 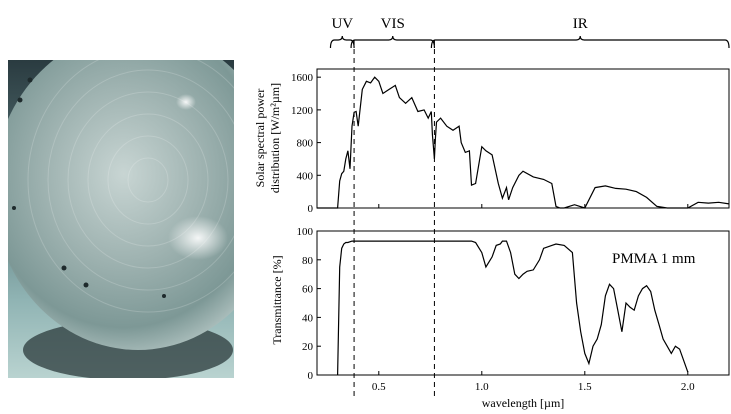 I want to click on bottom-xtick-label: 0.5, so click(x=379, y=387).